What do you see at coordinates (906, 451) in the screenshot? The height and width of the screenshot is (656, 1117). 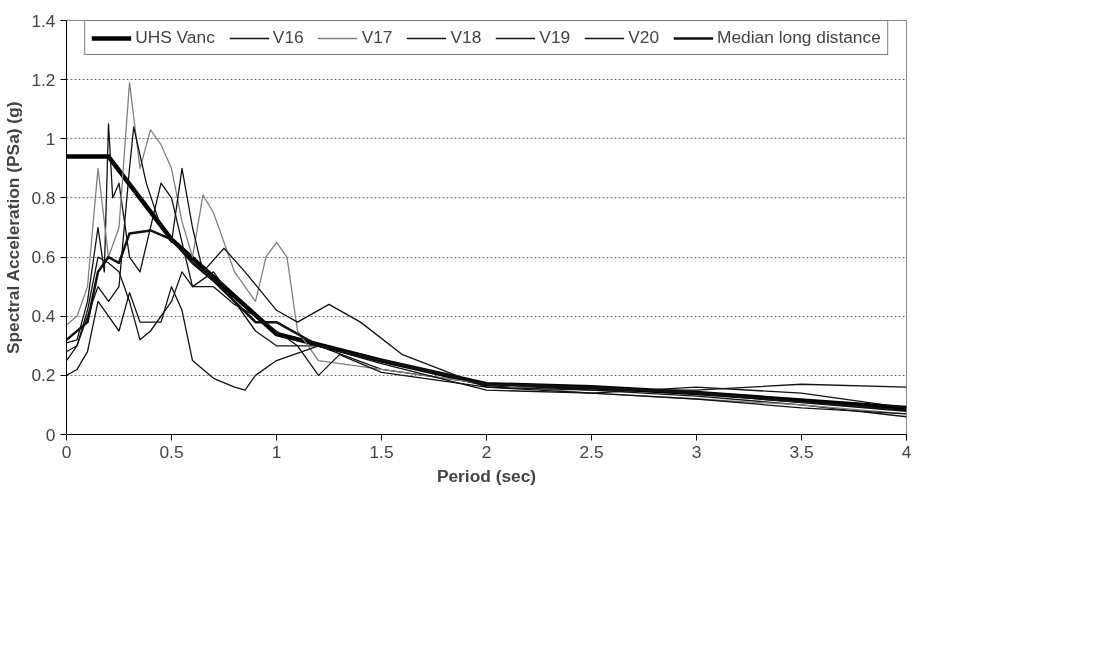 I see `x-tick-label: 4` at bounding box center [906, 451].